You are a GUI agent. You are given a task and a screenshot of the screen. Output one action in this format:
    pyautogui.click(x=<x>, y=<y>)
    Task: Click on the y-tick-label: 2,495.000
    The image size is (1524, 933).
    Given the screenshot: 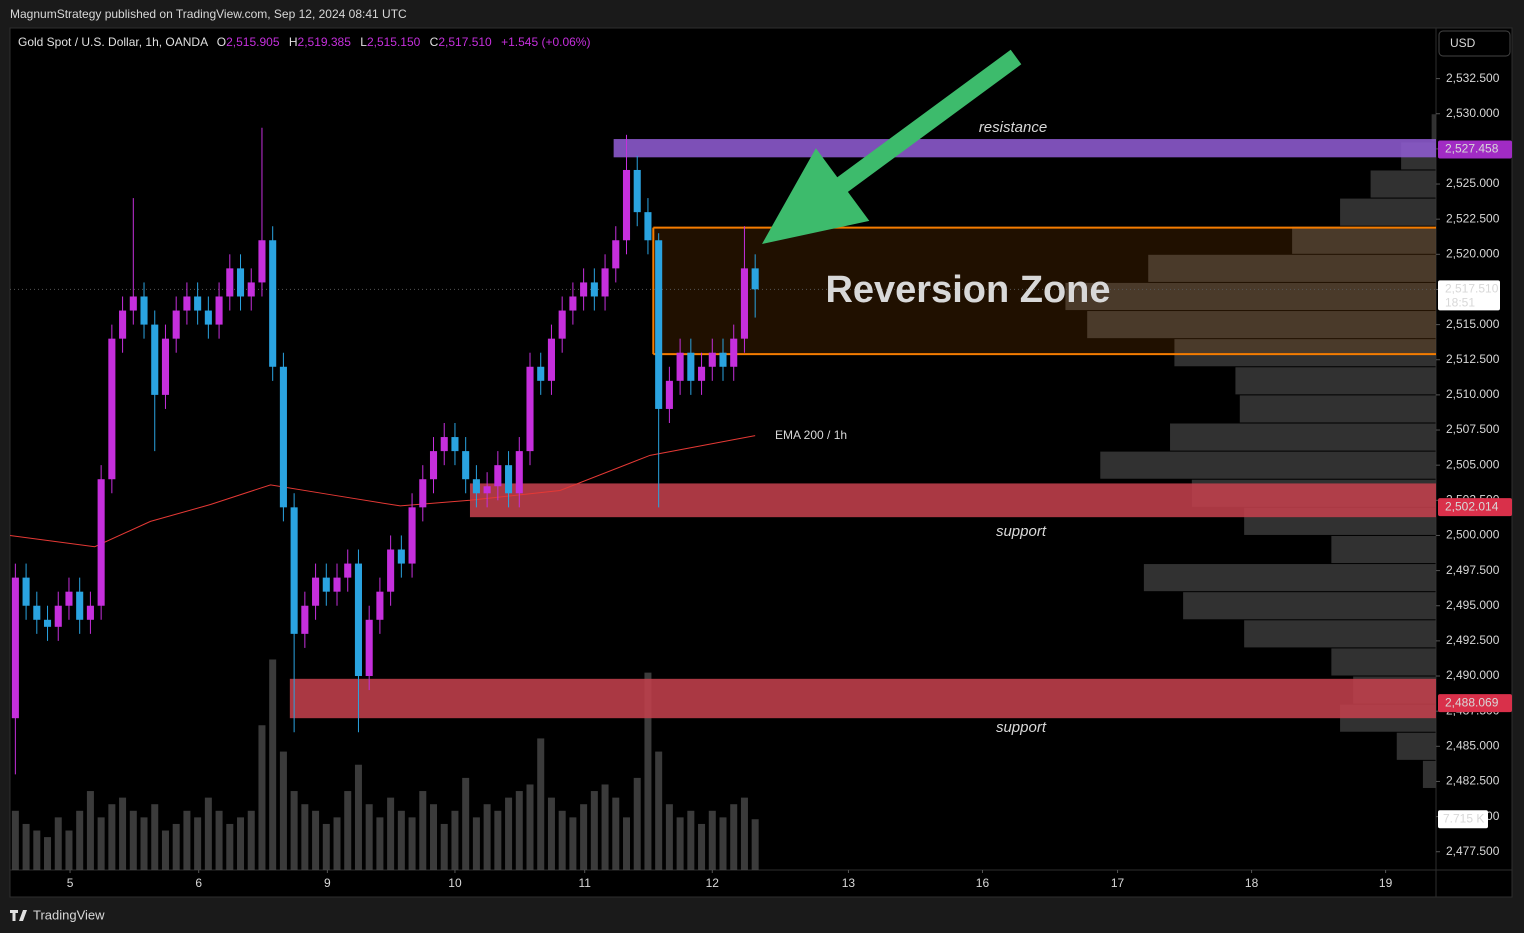 What is the action you would take?
    pyautogui.click(x=1473, y=605)
    